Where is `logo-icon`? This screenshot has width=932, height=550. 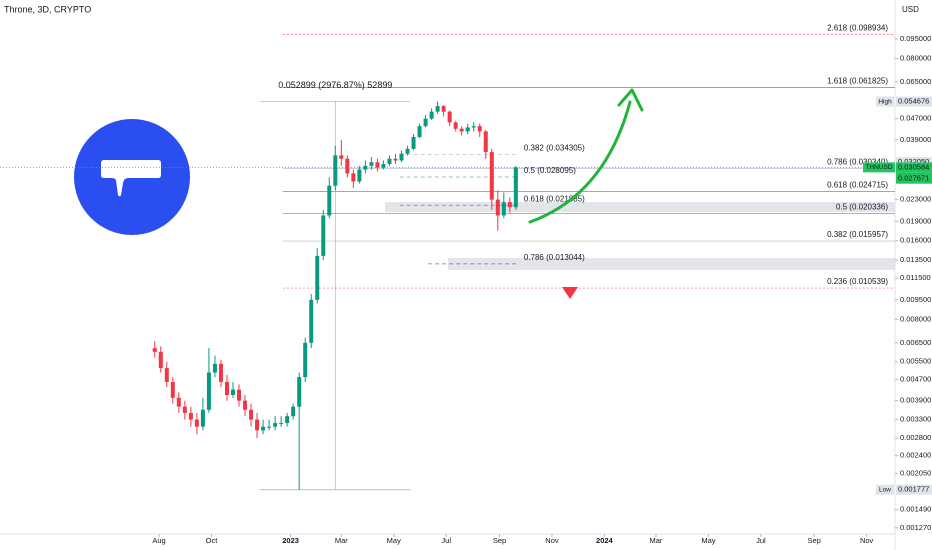 logo-icon is located at coordinates (131, 178).